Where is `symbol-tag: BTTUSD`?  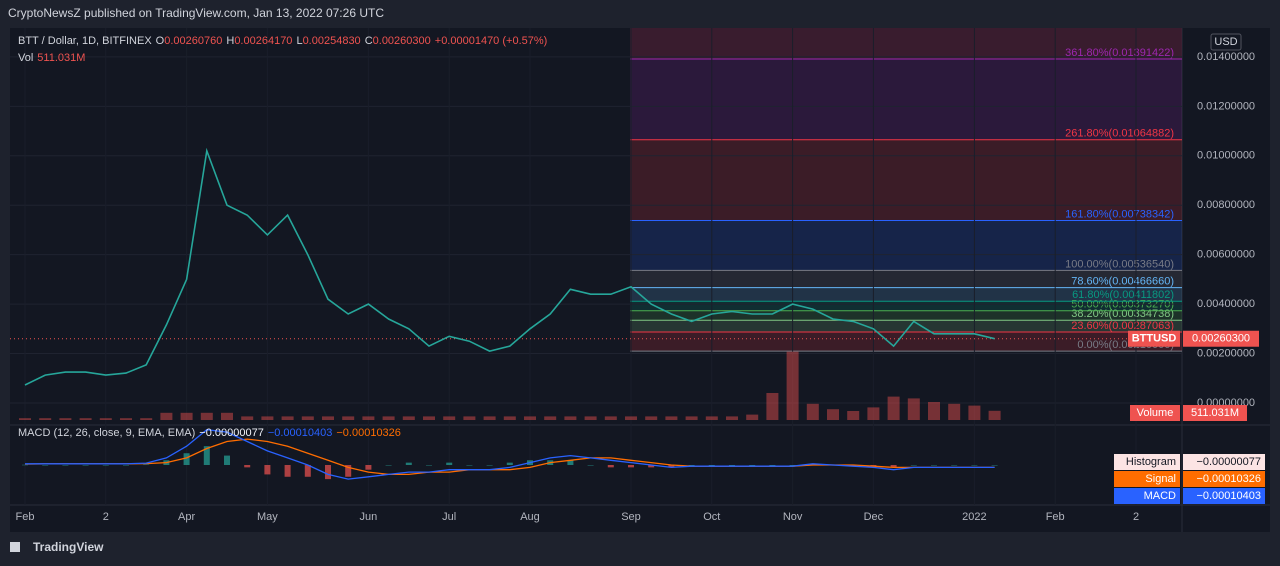 symbol-tag: BTTUSD is located at coordinates (1154, 339).